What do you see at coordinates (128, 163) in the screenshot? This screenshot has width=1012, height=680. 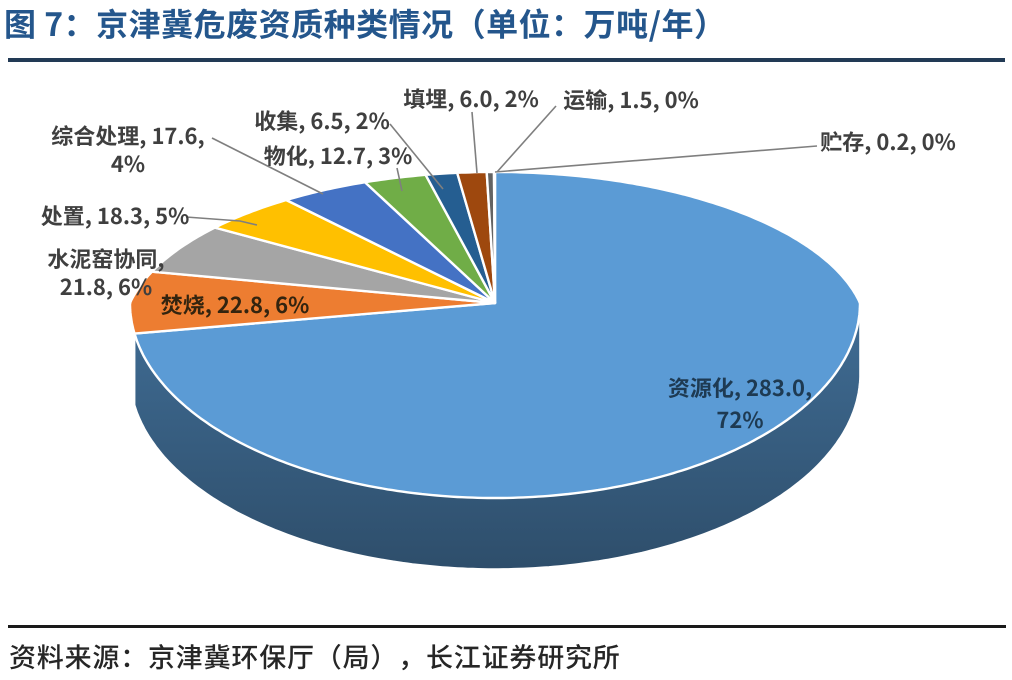 I see `slice-label-4-line-1: 4%` at bounding box center [128, 163].